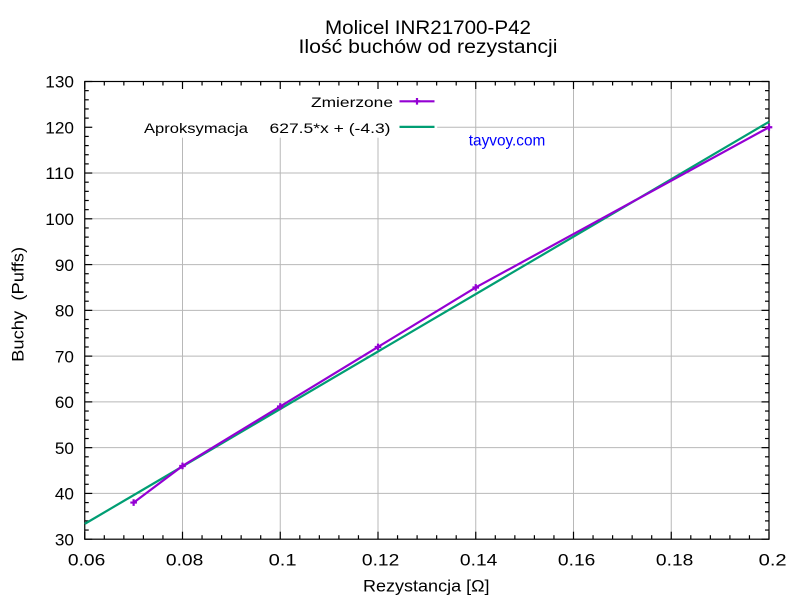 This screenshot has width=800, height=600. Describe the element at coordinates (507, 141) in the screenshot. I see `svg-text: tayvoy.com` at that location.